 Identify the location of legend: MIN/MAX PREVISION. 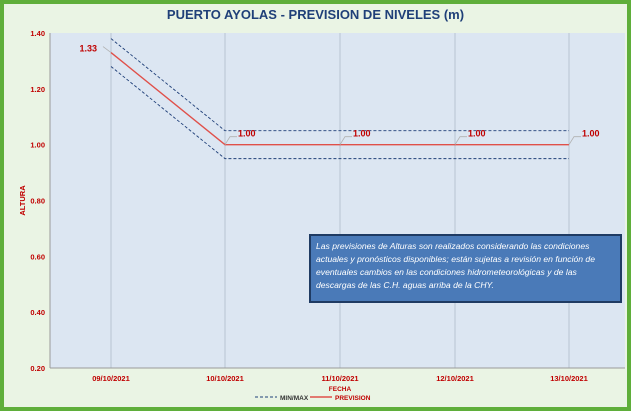
(313, 398).